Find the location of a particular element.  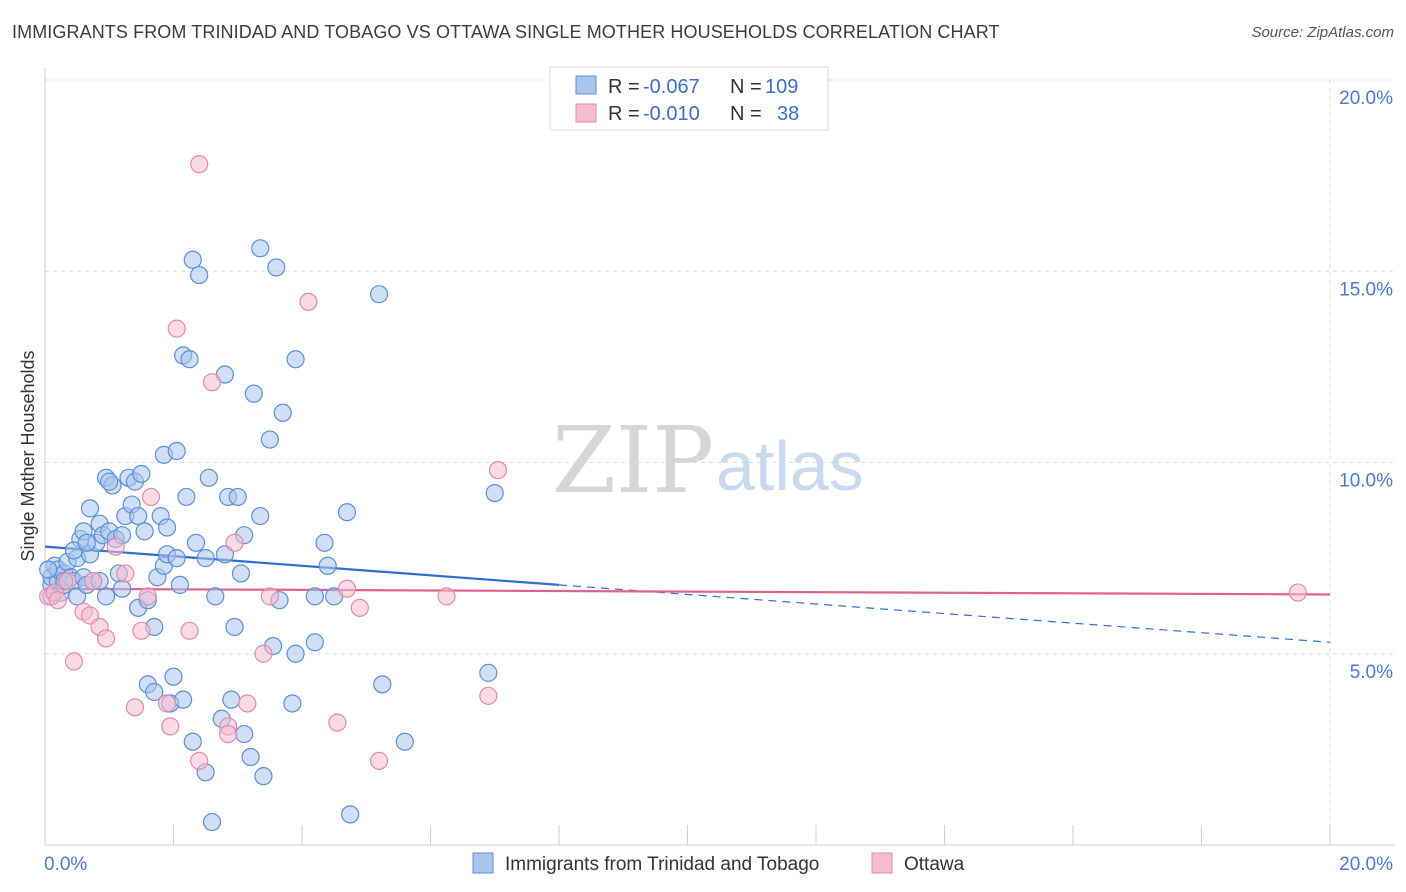

watermark-zip: ZIP is located at coordinates (633, 460).